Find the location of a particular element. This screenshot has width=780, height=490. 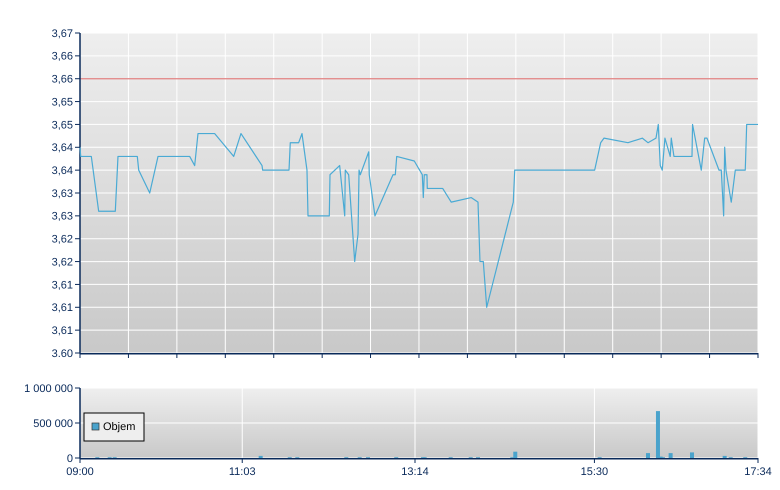

x-tick-label: 17:34 is located at coordinates (758, 472).